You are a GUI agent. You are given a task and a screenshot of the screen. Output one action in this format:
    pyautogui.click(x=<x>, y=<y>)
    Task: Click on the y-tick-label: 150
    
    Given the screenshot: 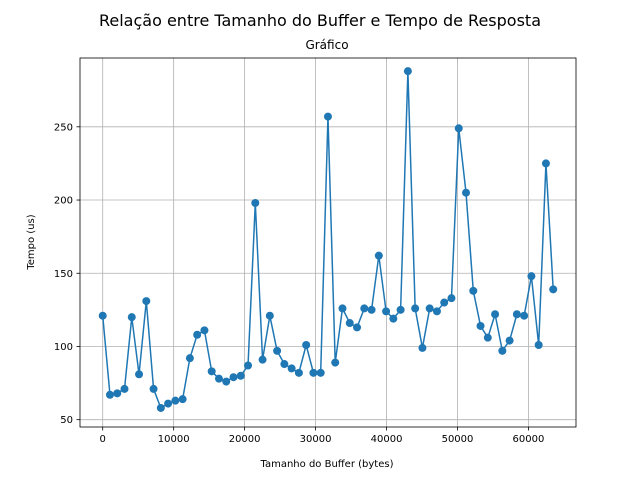 What is the action you would take?
    pyautogui.click(x=63, y=274)
    